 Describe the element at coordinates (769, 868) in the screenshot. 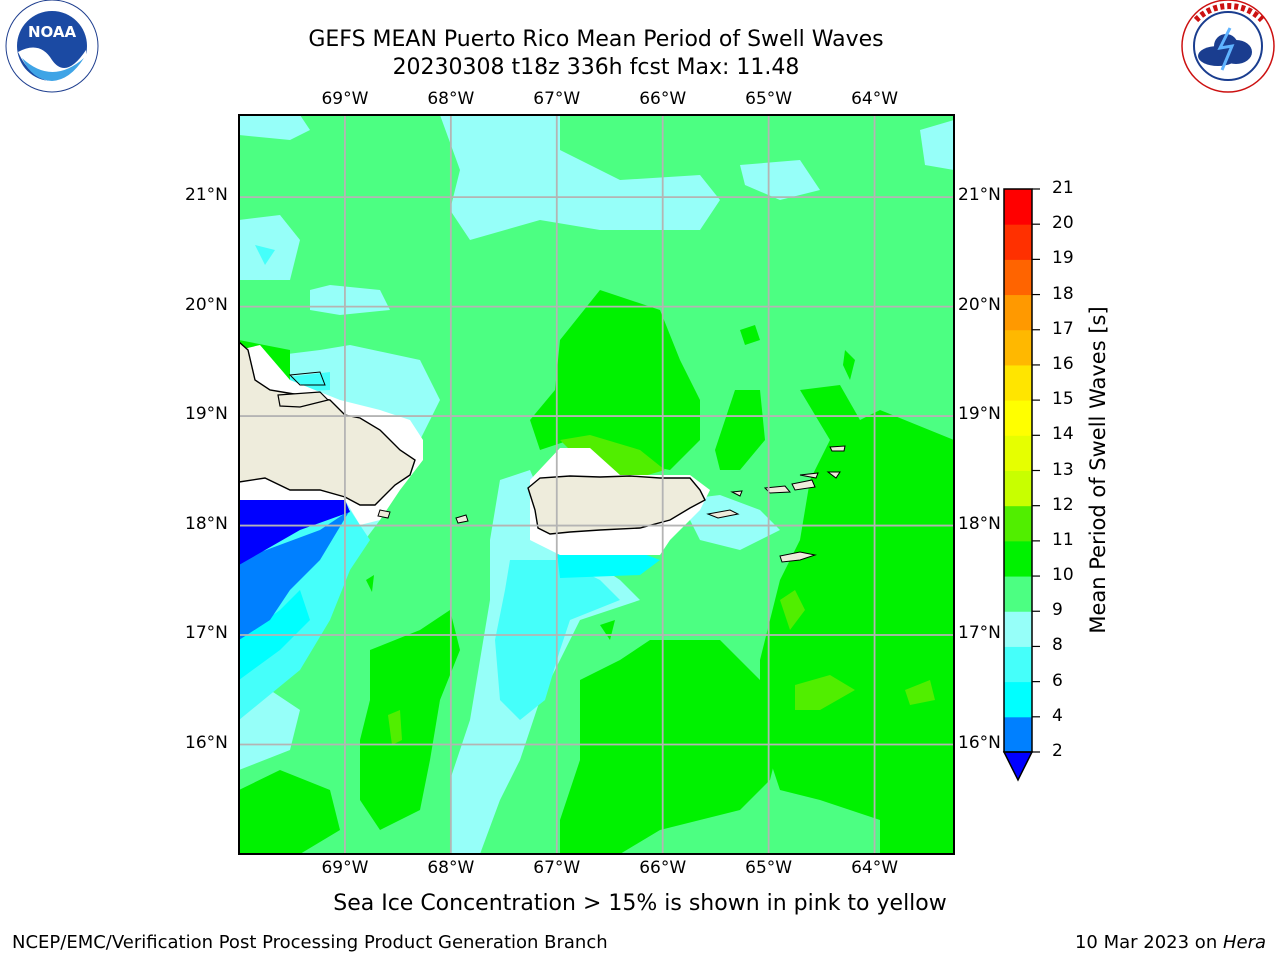

I see `lon-label-bottom: 65°W` at that location.